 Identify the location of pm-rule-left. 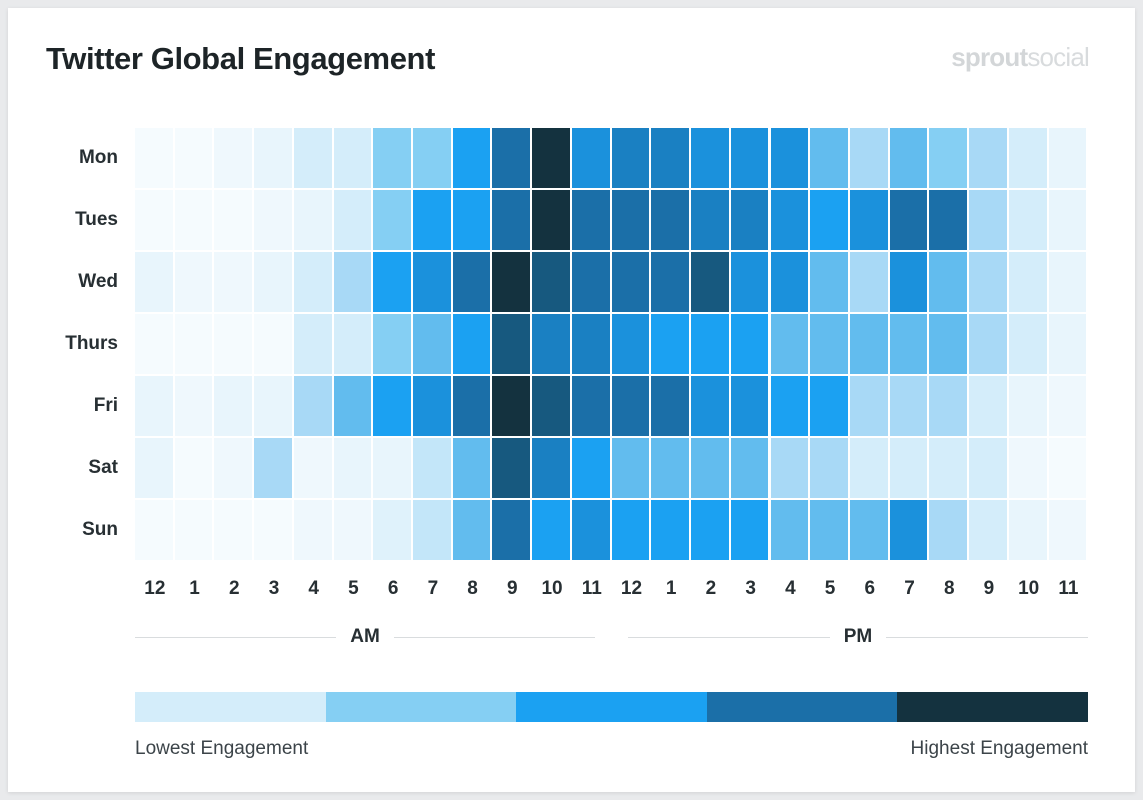
(729, 637).